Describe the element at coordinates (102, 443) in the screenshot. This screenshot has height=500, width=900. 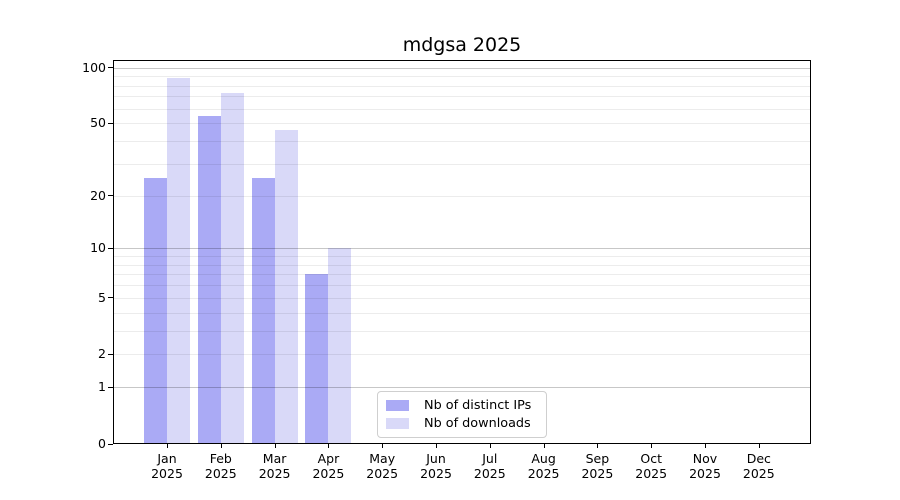
I see `y-tick-label: 0` at that location.